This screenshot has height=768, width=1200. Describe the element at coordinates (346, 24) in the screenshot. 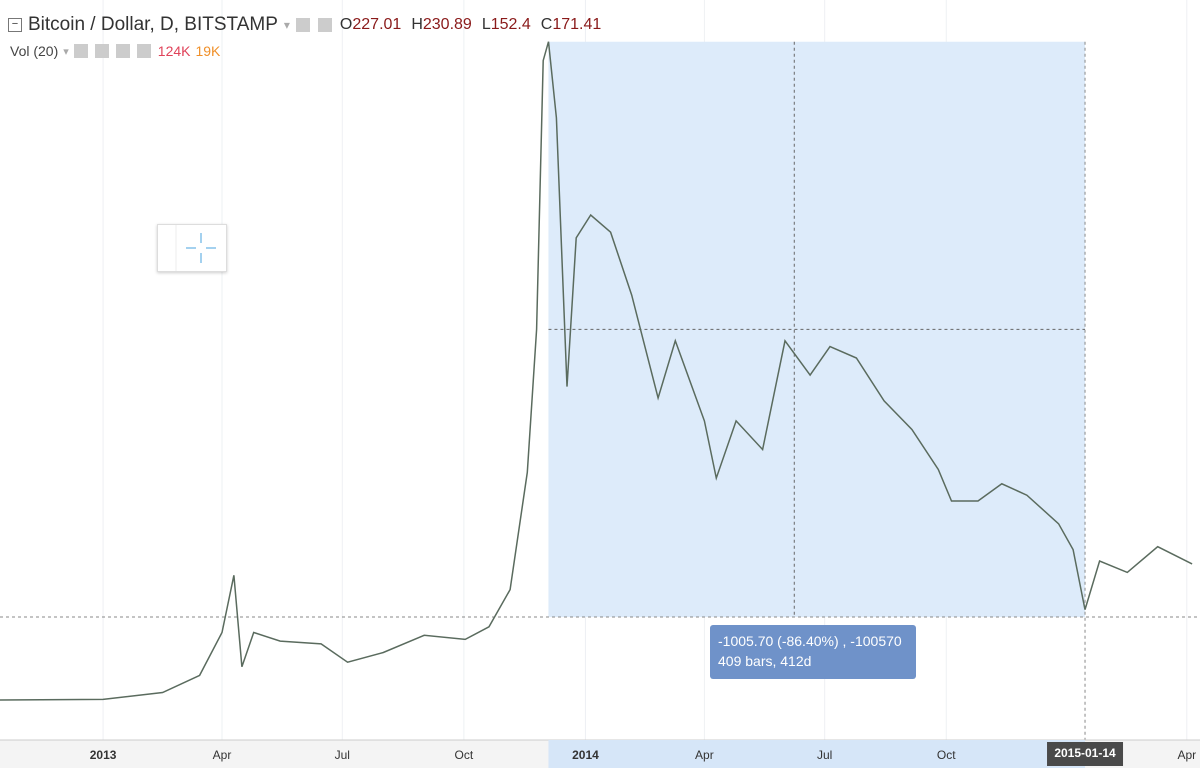

I see `ohlc-label: O` at that location.